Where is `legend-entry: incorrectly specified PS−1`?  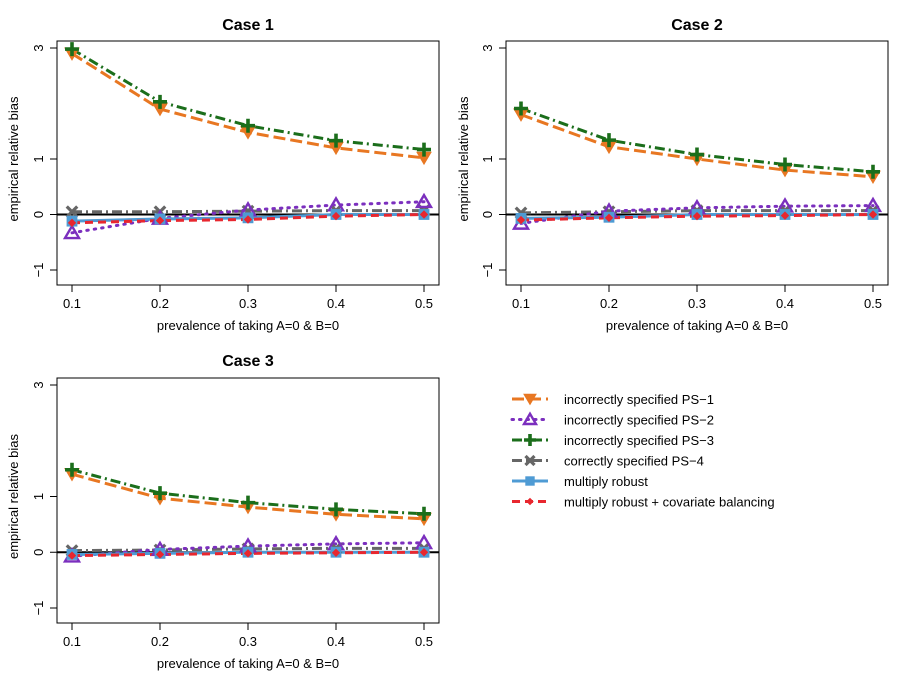 legend-entry: incorrectly specified PS−1 is located at coordinates (613, 399).